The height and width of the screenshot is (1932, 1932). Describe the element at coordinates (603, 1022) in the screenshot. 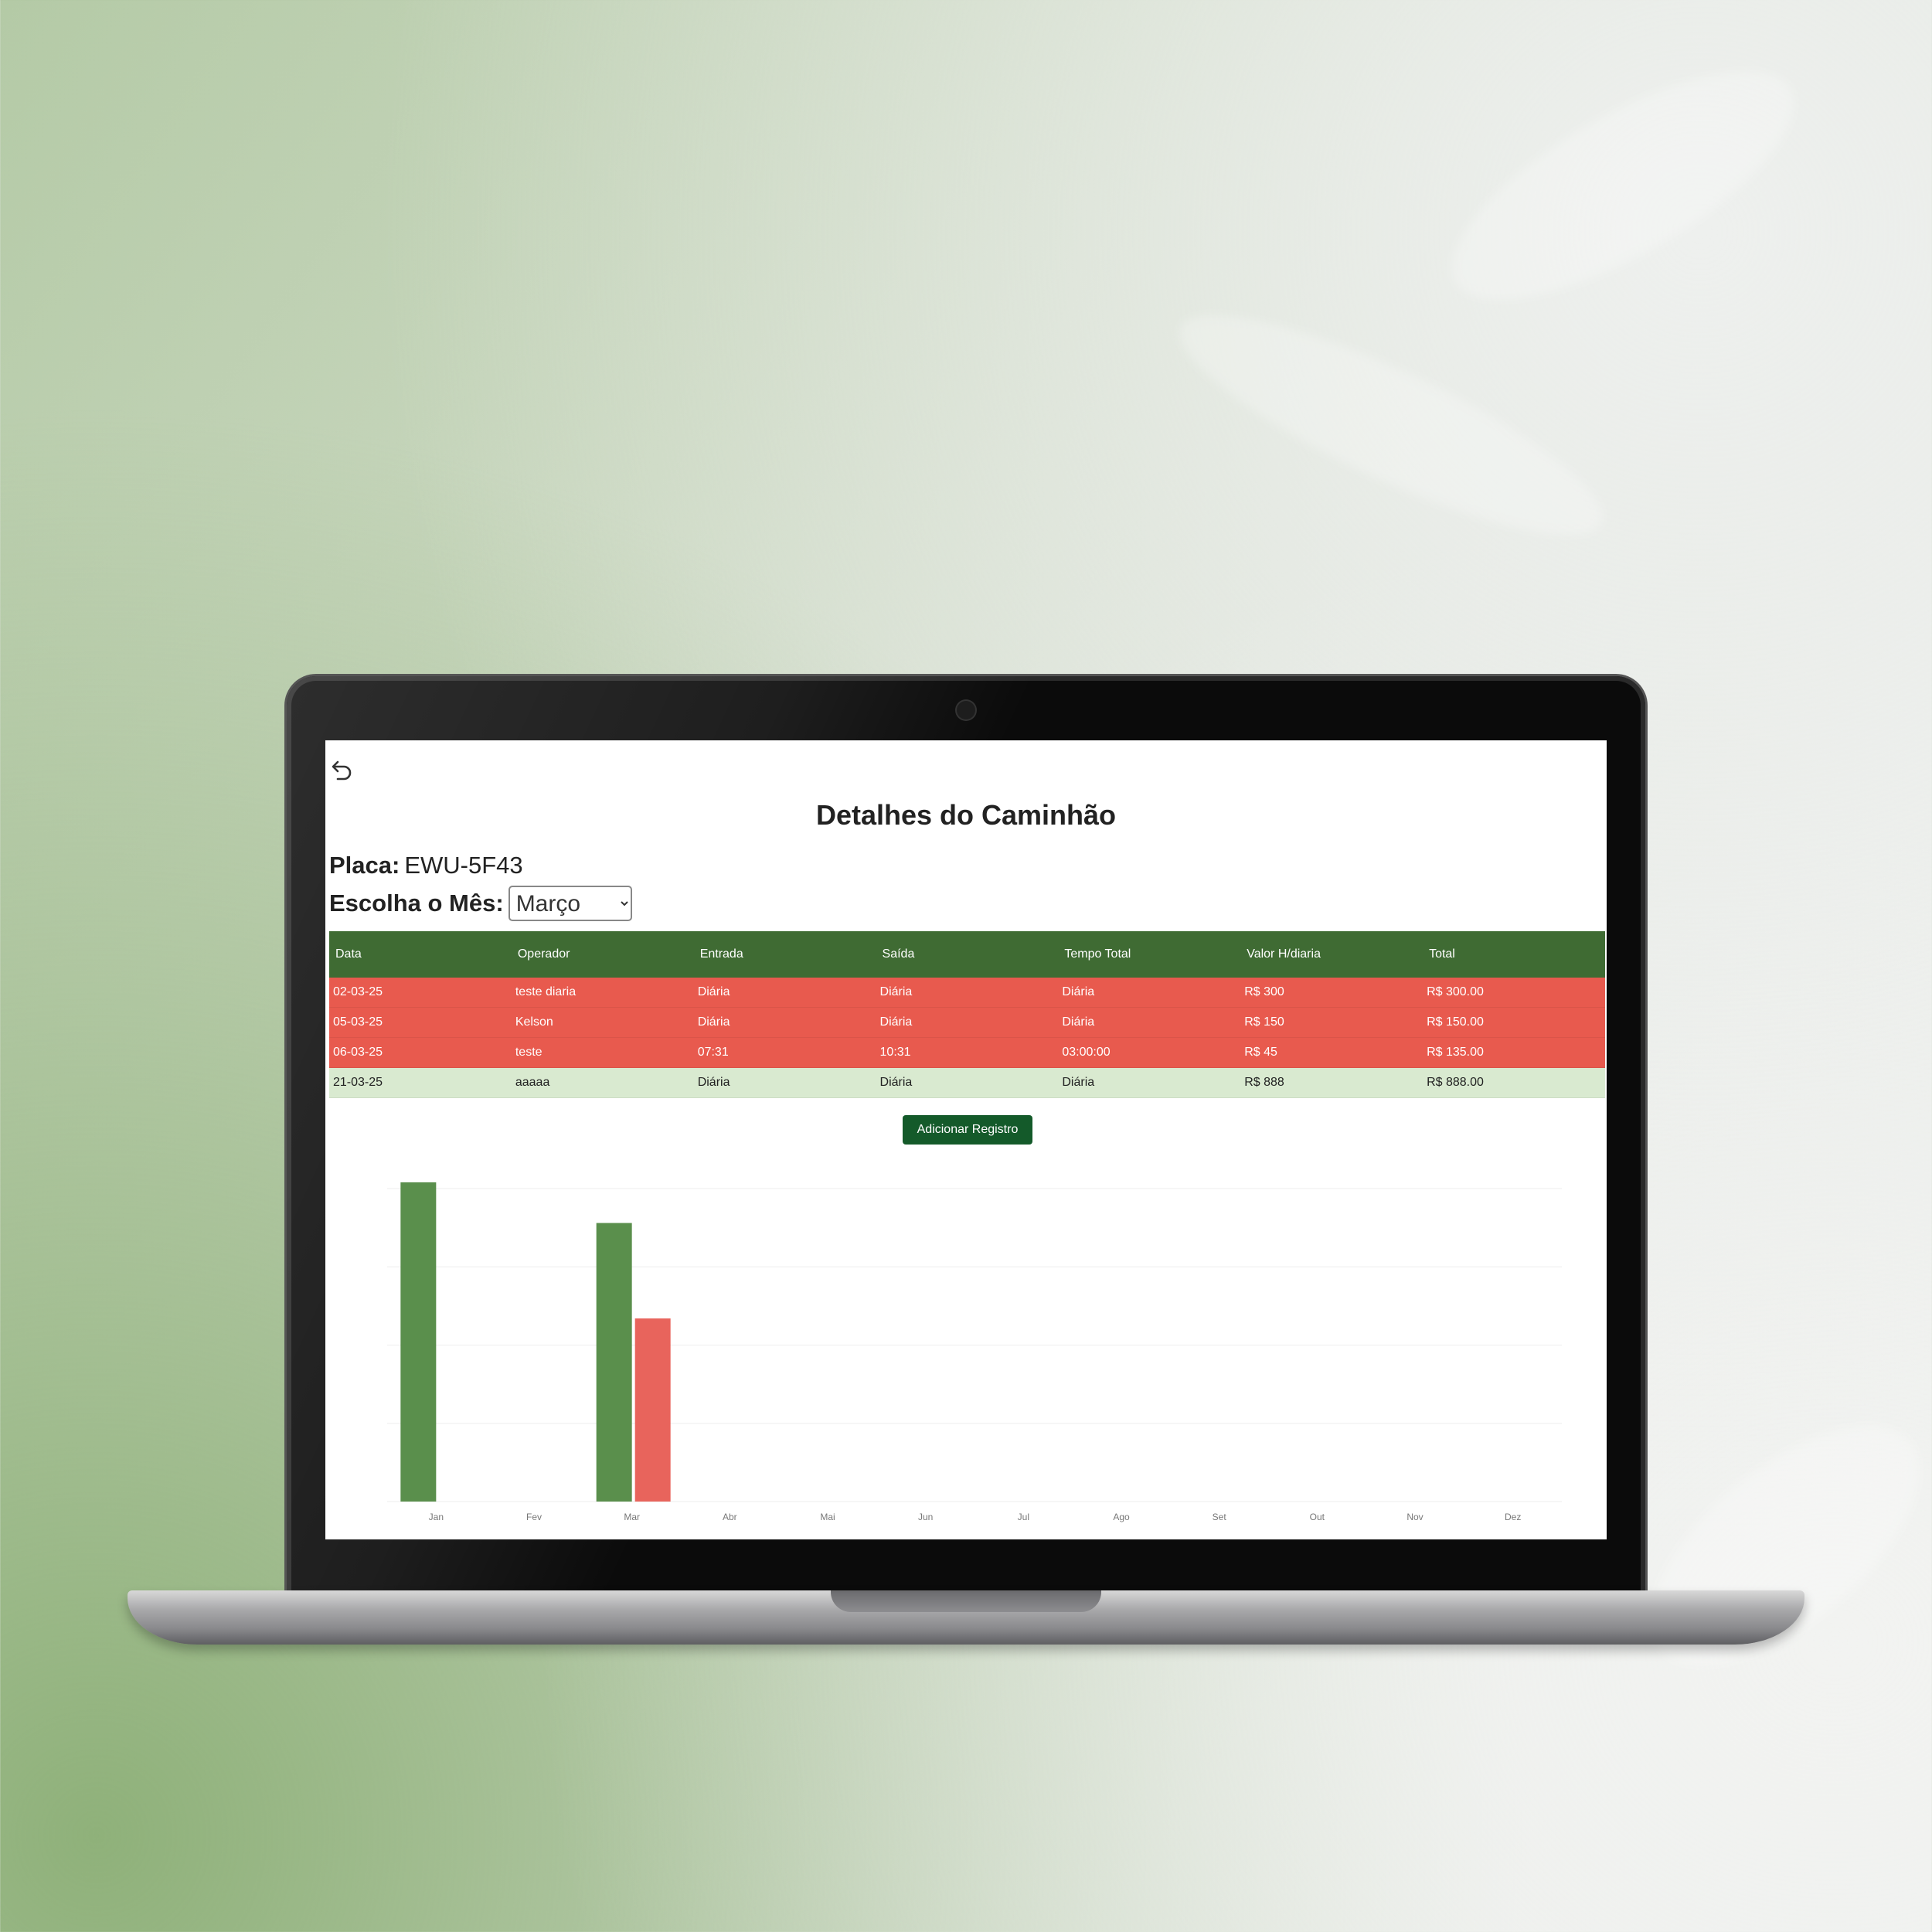

I see `cell-operador: Kelson` at that location.